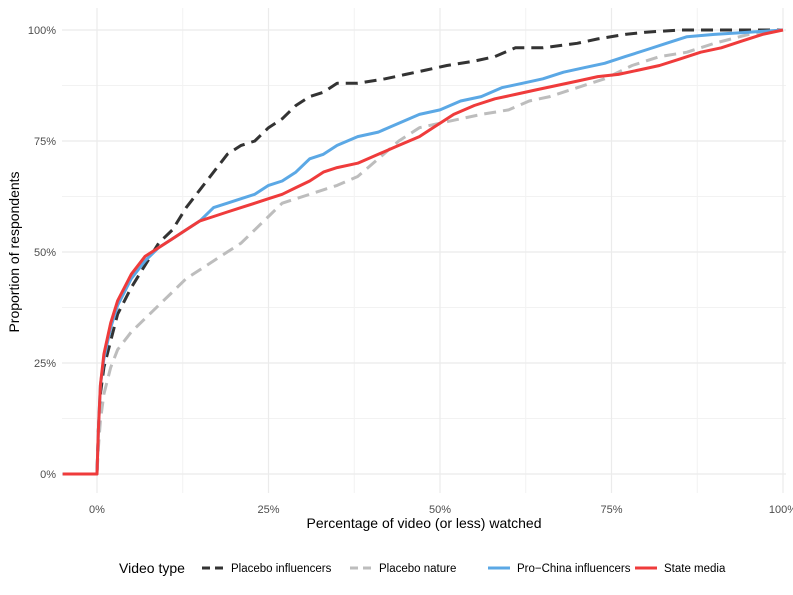 The image size is (793, 595). I want to click on y-tick-label: 100%, so click(42, 31).